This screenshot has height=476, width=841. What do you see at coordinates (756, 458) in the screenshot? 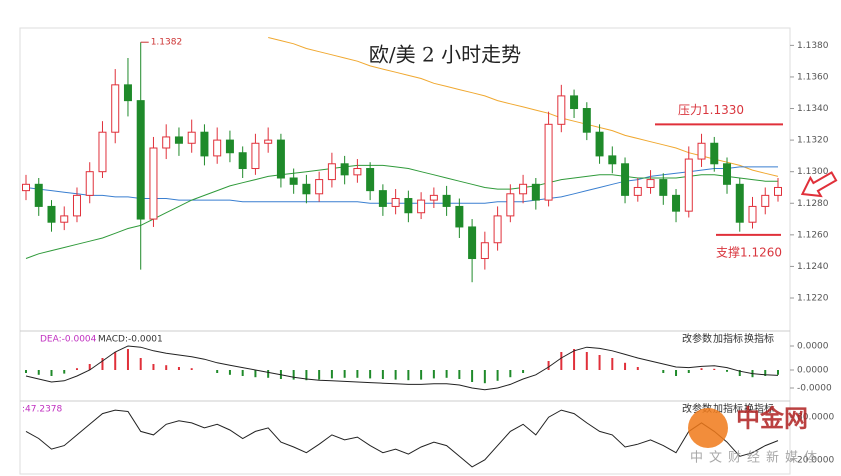
I see `watermark-slogan: 中文财经新媒体` at bounding box center [756, 458].